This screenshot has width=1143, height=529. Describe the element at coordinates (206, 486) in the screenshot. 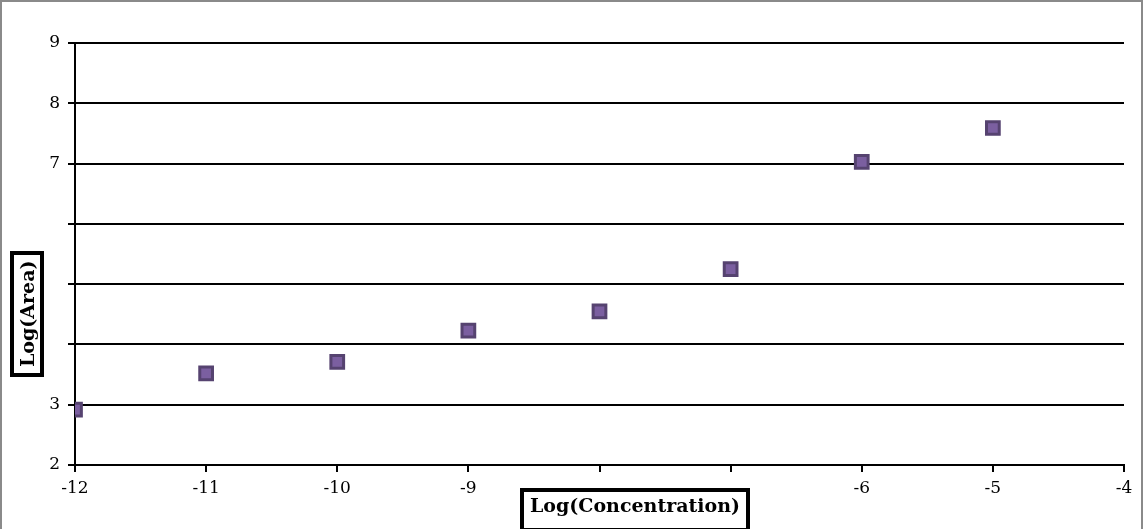

I see `x-tick-label: -11` at that location.